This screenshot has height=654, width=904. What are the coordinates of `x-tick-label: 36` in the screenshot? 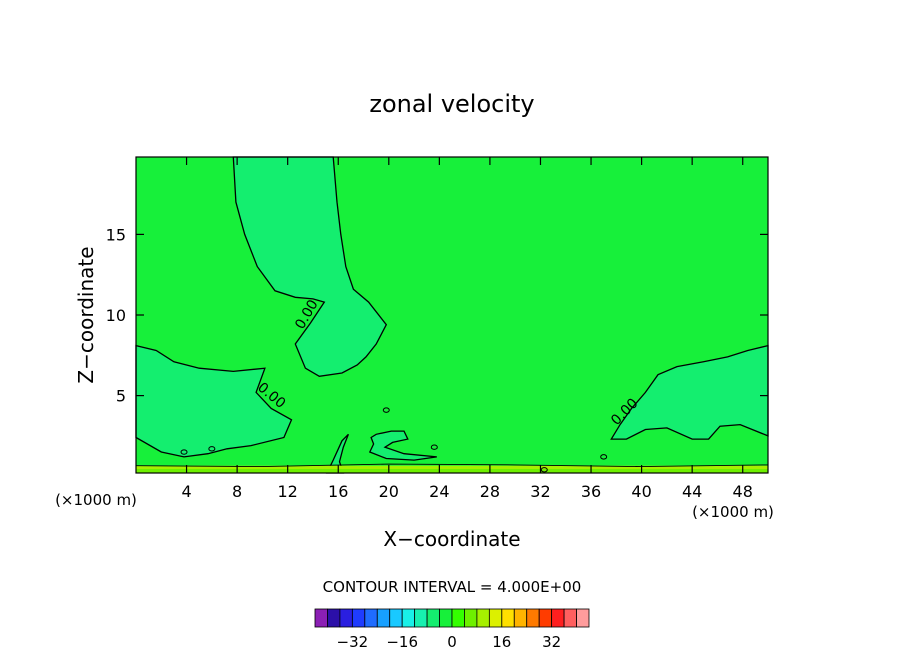 It's located at (591, 491).